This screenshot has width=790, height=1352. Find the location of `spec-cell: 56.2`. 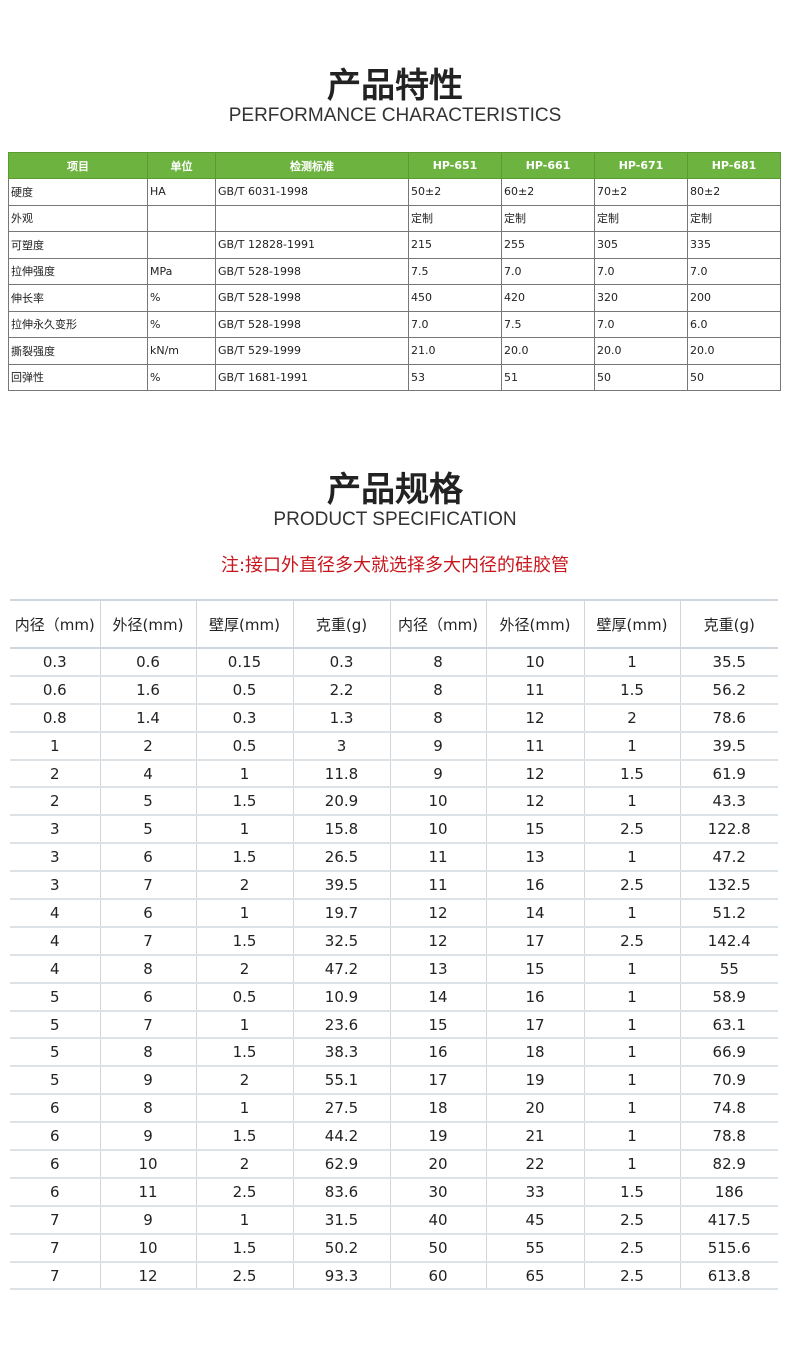

spec-cell: 56.2 is located at coordinates (729, 690).